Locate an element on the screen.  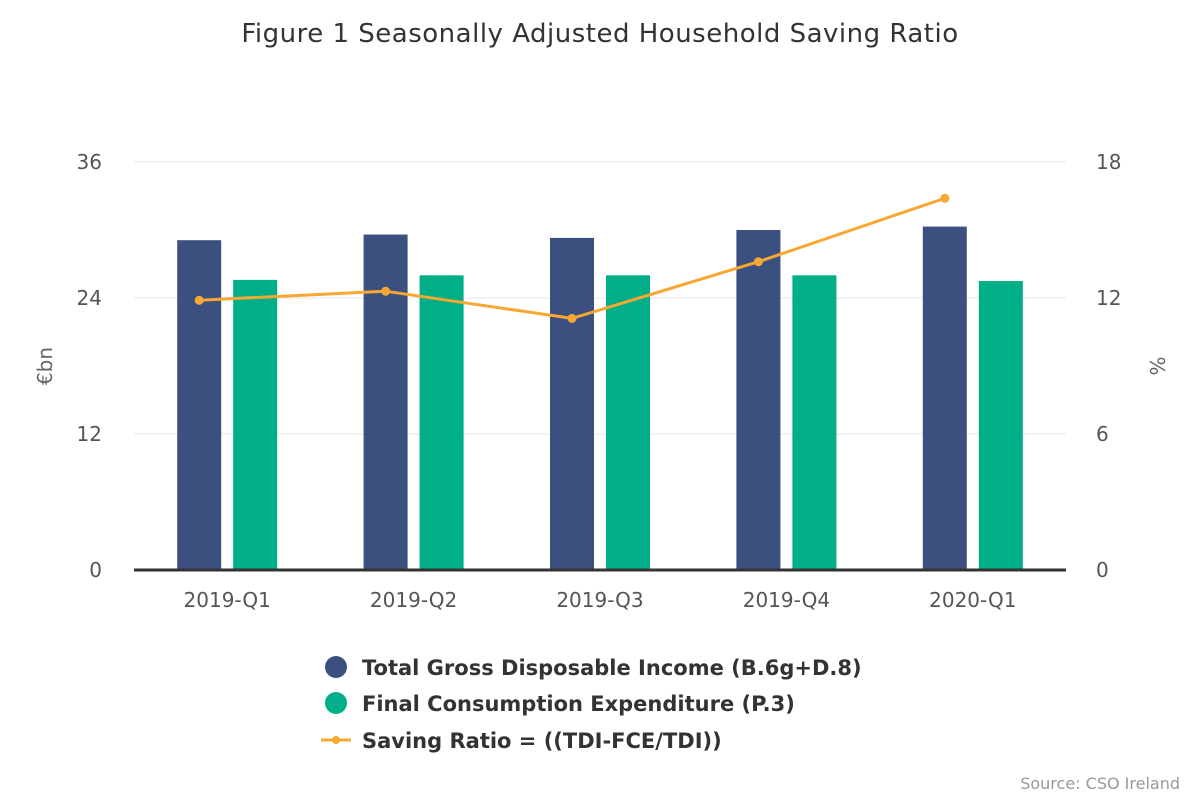
legend-item-consumption: Final Consumption Expenditure (P.3) is located at coordinates (560, 704).